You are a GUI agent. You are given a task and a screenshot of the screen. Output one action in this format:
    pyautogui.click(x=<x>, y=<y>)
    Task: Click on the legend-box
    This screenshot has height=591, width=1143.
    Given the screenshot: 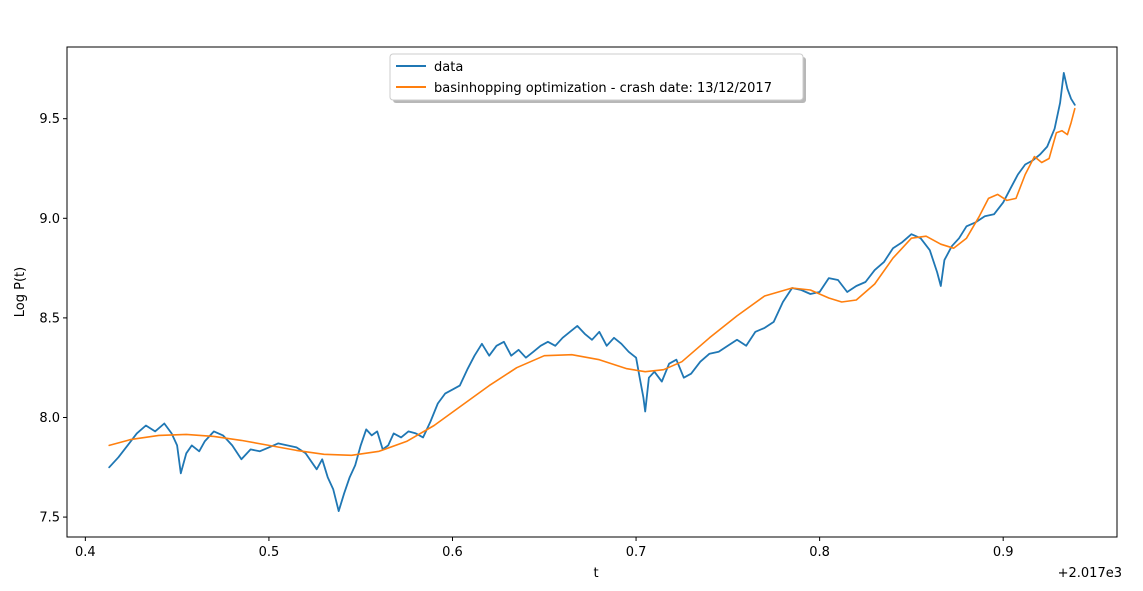 What is the action you would take?
    pyautogui.click(x=596, y=77)
    